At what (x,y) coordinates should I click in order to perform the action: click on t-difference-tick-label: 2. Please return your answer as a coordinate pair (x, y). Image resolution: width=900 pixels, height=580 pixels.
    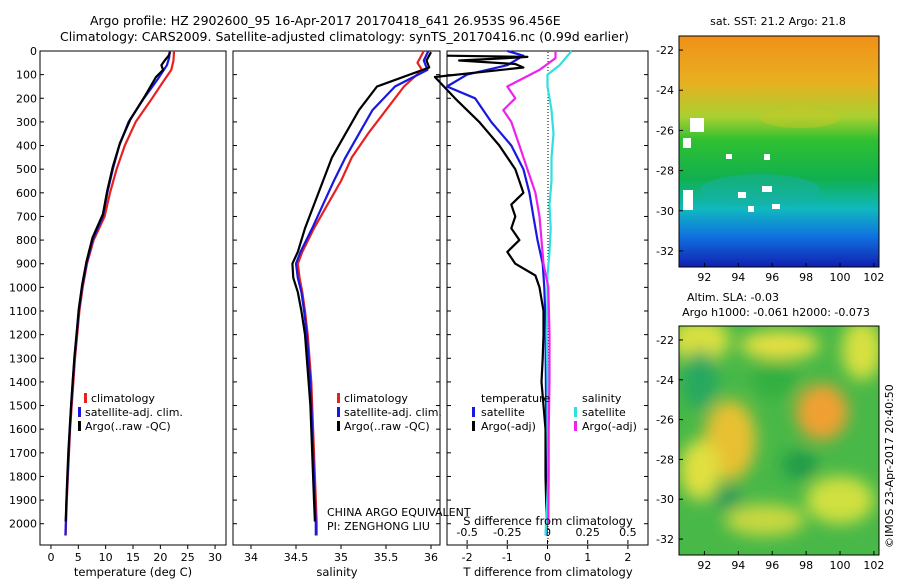
    Looking at the image, I should click on (627, 557).